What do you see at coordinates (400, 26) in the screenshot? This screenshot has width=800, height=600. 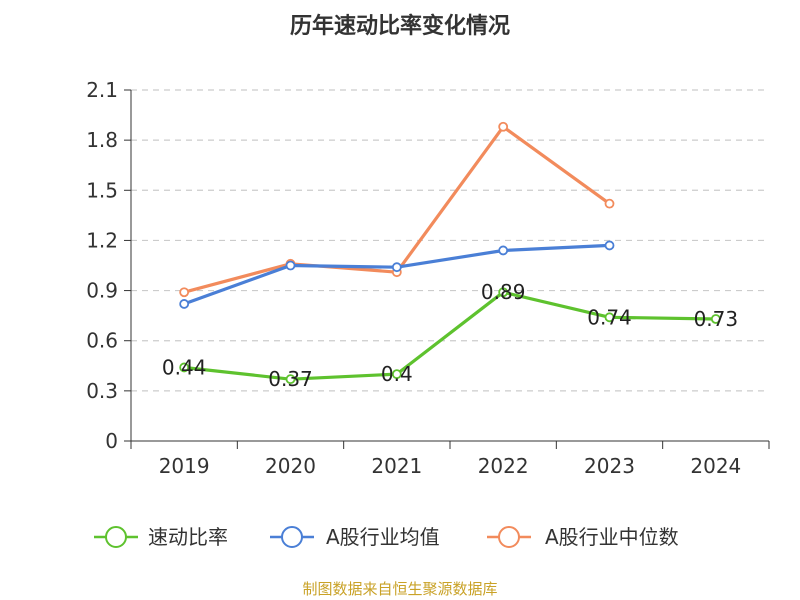 I see `chart-title: 历年速动比率变化情况` at bounding box center [400, 26].